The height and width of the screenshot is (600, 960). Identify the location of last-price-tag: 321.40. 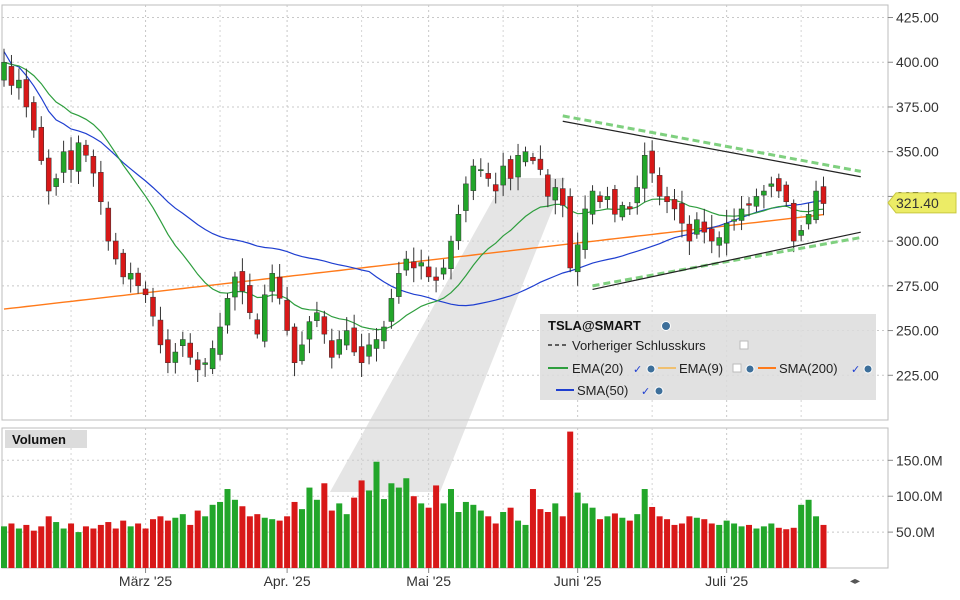
(922, 203).